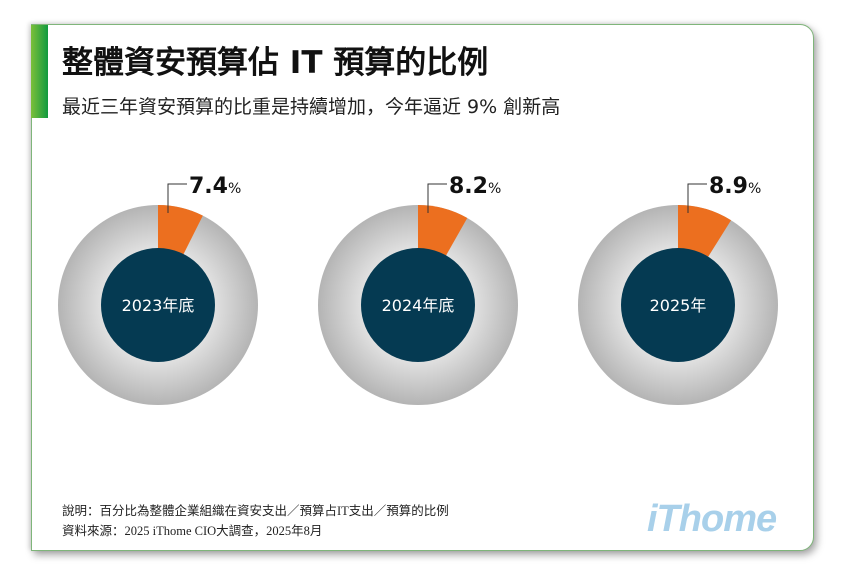 The image size is (846, 576). I want to click on donut-1: 2024年底 8.2%, so click(418, 289).